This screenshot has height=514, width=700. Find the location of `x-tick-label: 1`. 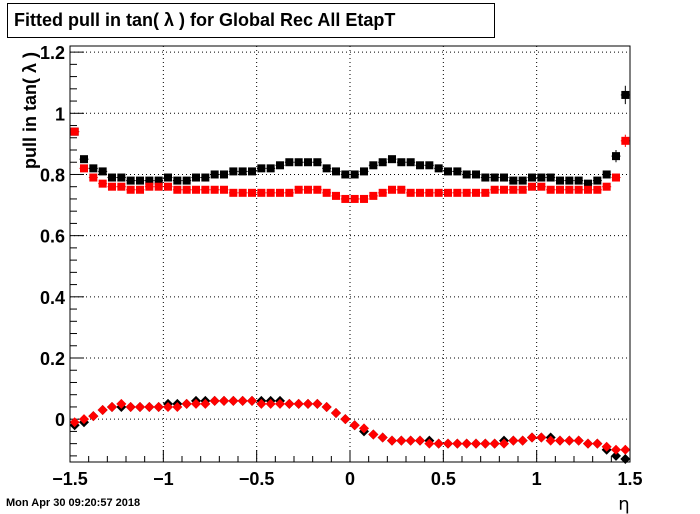

x-tick-label: 1 is located at coordinates (537, 479).